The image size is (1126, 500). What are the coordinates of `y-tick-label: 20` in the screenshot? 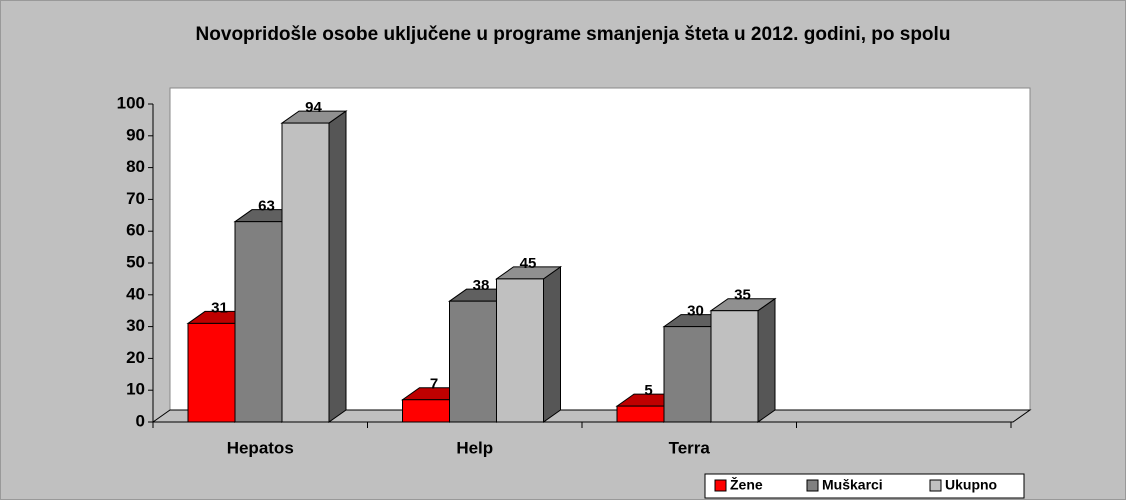 It's located at (135, 357).